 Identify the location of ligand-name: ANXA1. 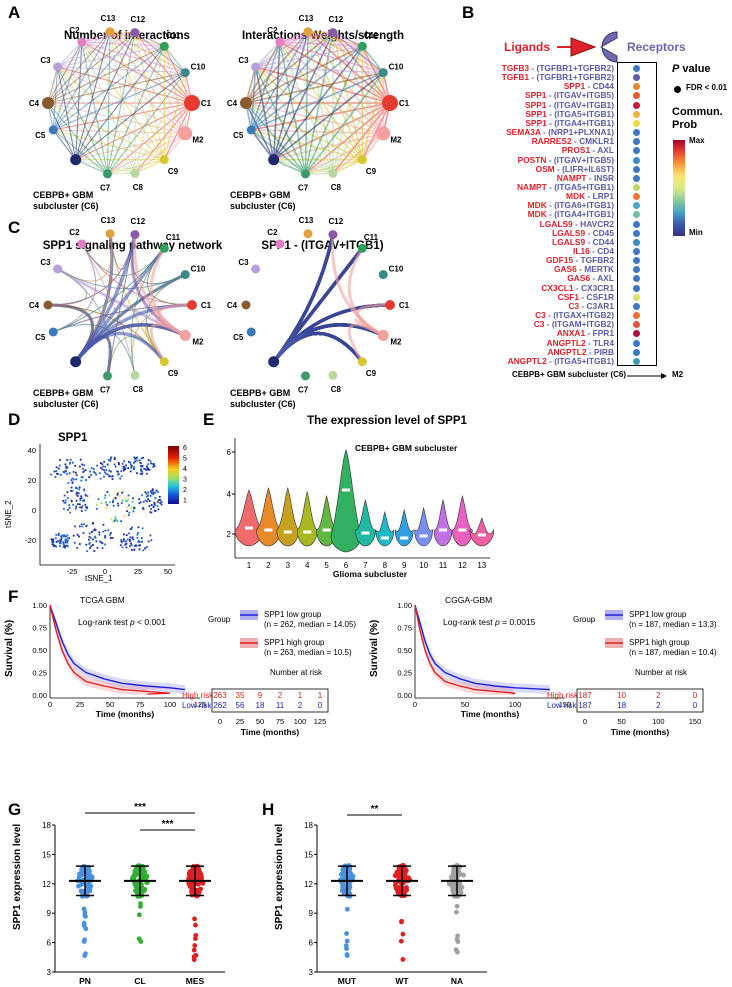
(571, 333).